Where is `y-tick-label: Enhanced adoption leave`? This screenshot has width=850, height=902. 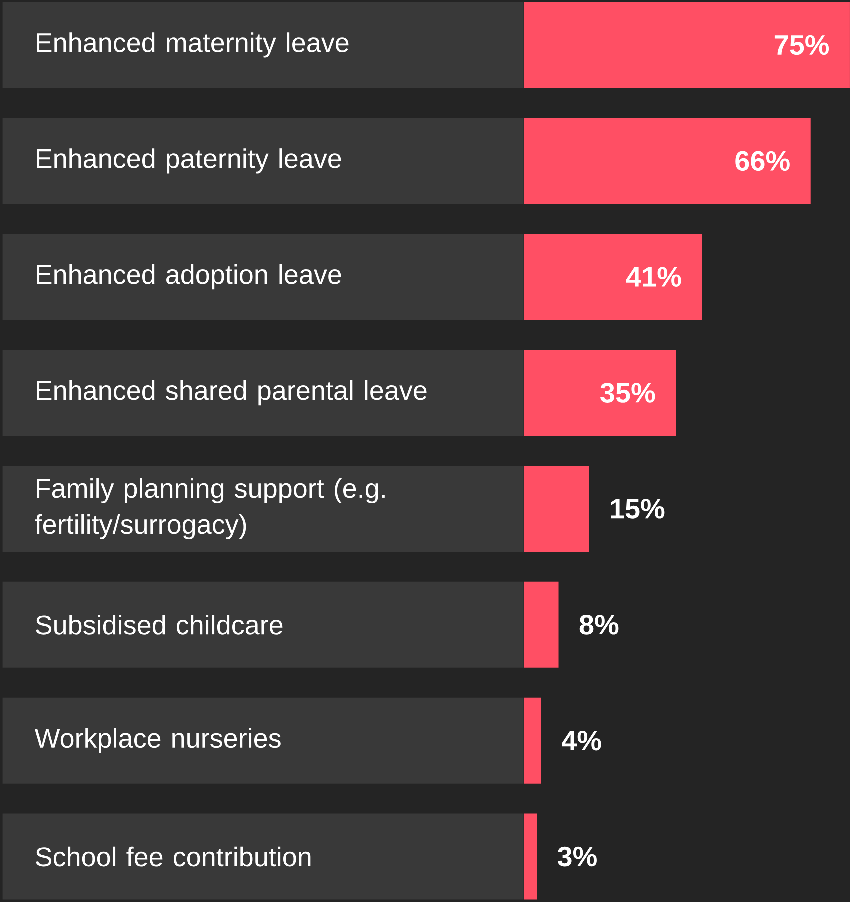
y-tick-label: Enhanced adoption leave is located at coordinates (189, 277).